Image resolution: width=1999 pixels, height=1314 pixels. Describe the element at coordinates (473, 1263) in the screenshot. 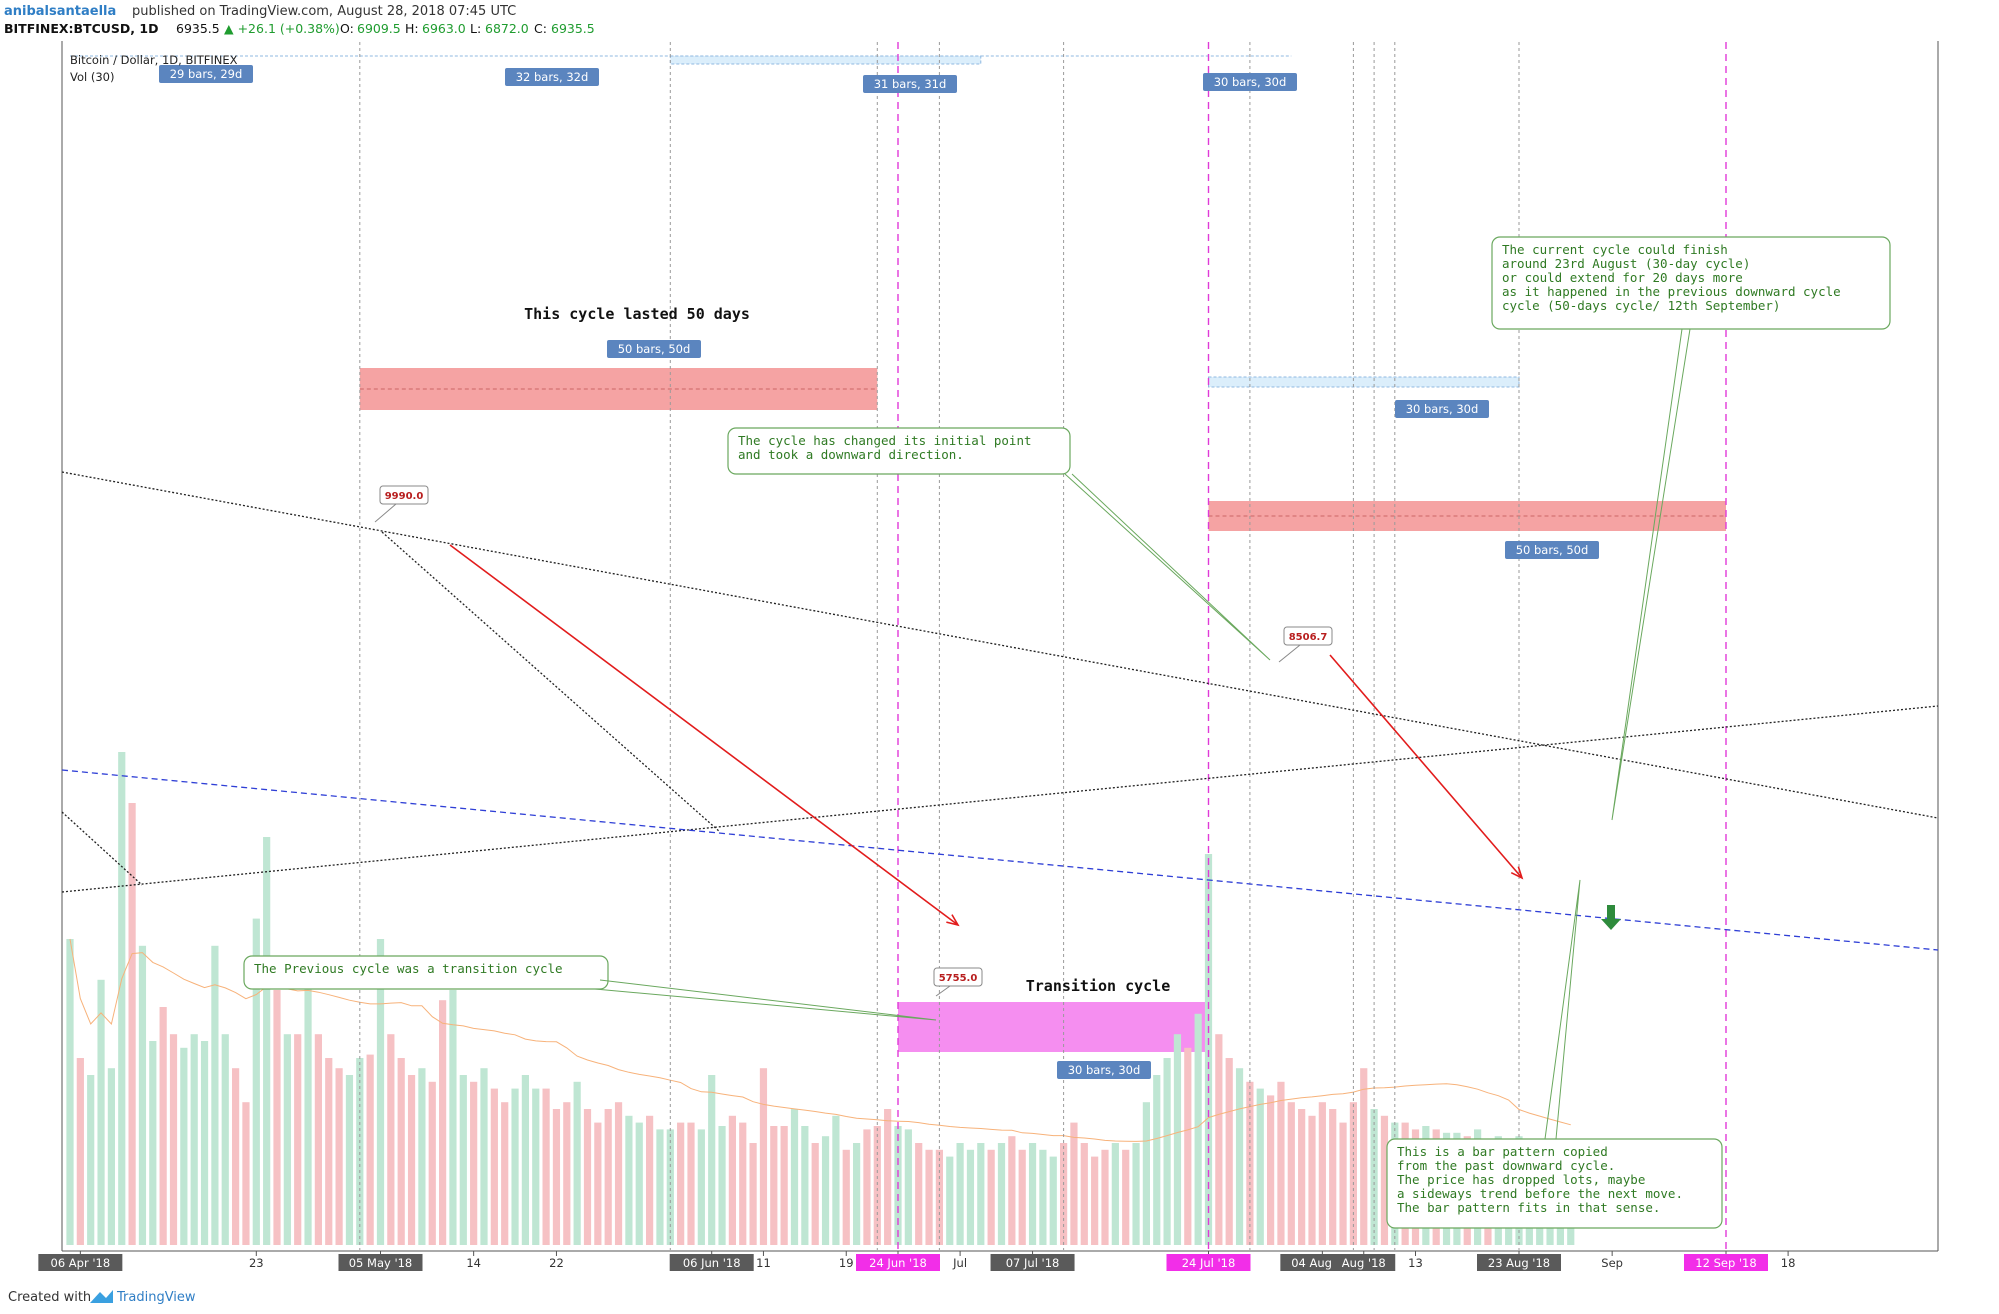

I see `time-axis-label: 14` at that location.